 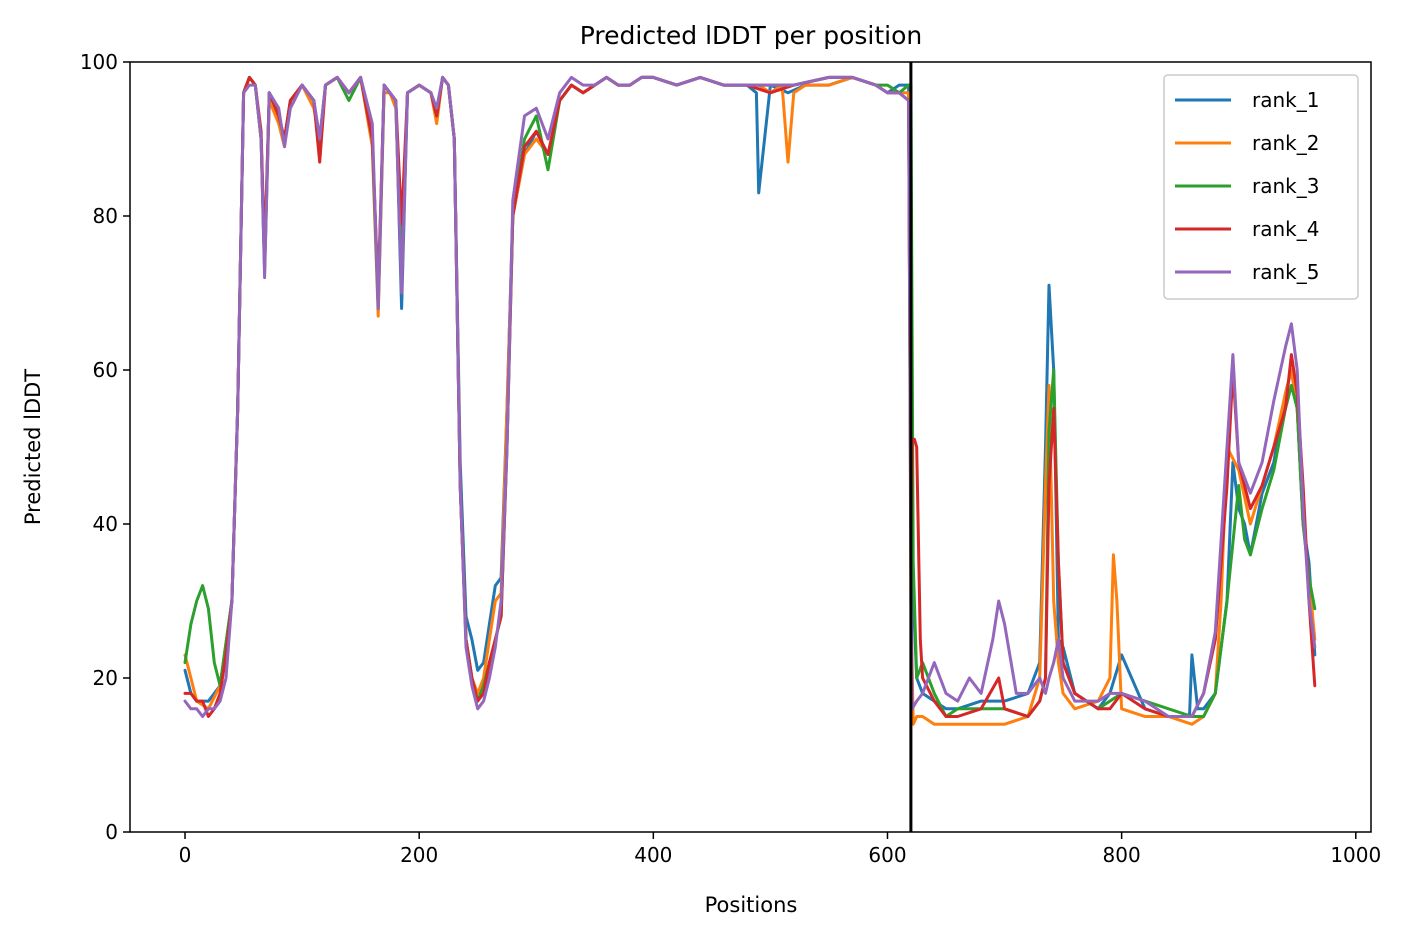 What do you see at coordinates (1285, 100) in the screenshot?
I see `legend-label-rank_1: rank_1` at bounding box center [1285, 100].